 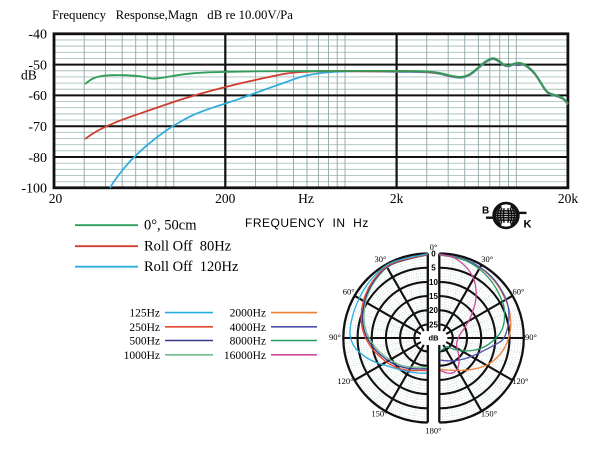 What do you see at coordinates (191, 267) in the screenshot?
I see `svg-text: Roll Off 120Hz` at bounding box center [191, 267].